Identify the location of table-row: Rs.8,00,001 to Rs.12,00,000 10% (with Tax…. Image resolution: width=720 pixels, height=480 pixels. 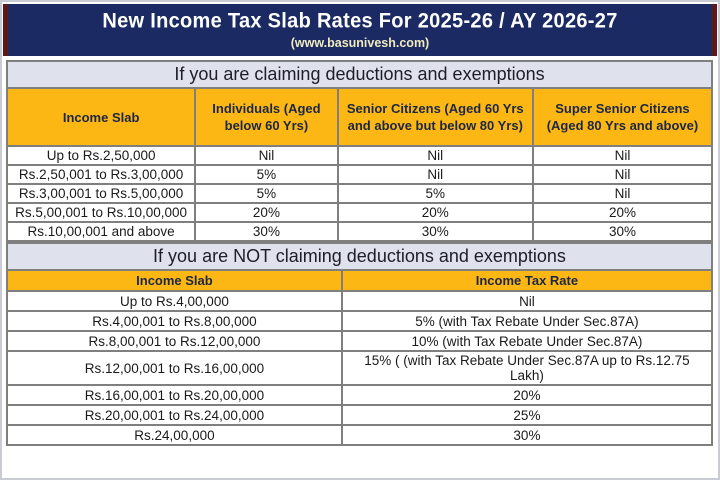
(360, 341).